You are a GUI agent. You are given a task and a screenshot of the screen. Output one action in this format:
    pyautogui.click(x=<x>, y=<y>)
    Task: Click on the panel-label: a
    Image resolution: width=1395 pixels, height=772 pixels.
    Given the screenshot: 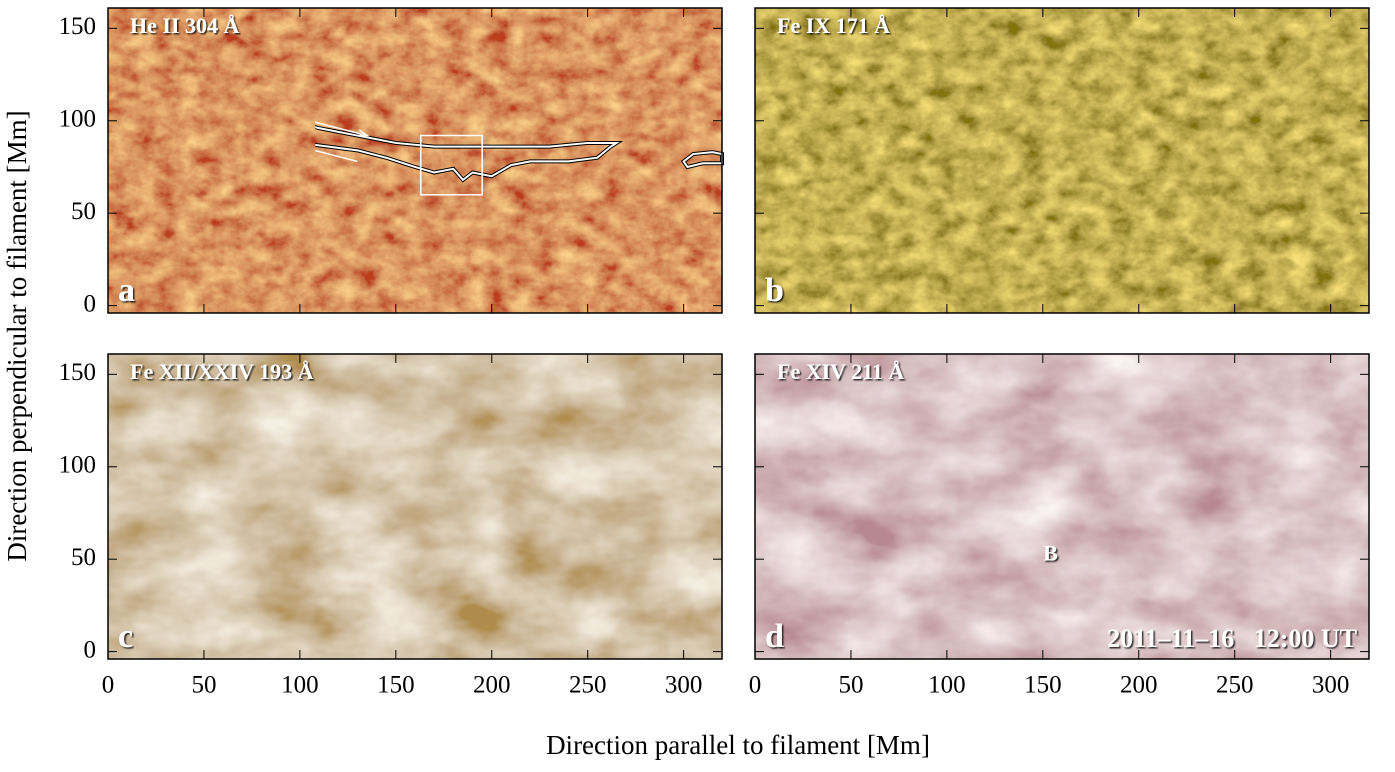 What is the action you would take?
    pyautogui.click(x=126, y=290)
    